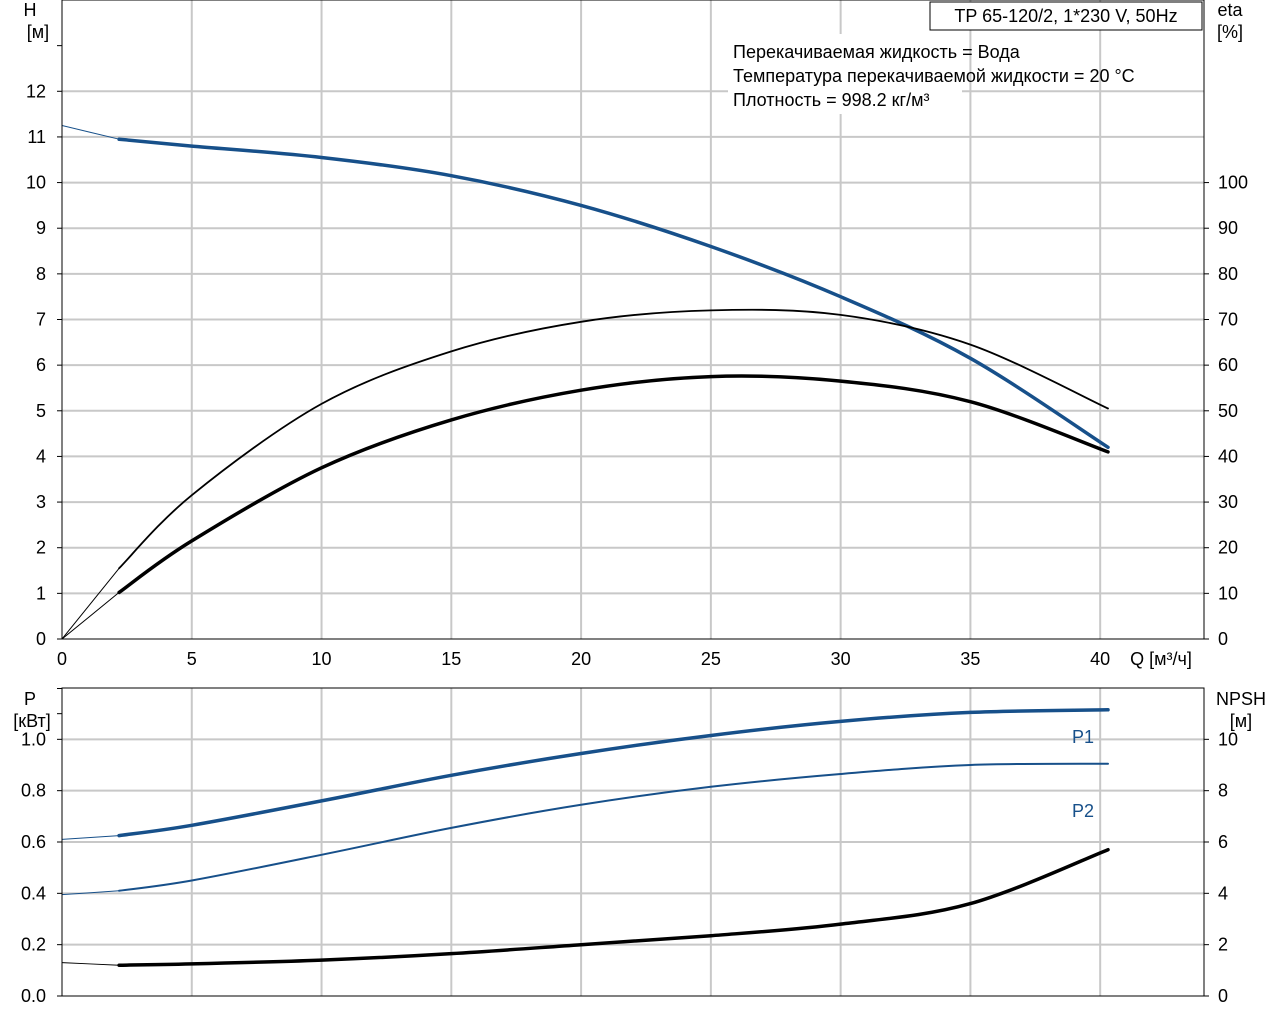 This screenshot has height=1024, width=1280. Describe the element at coordinates (62, 659) in the screenshot. I see `x-tick-label: 0` at that location.